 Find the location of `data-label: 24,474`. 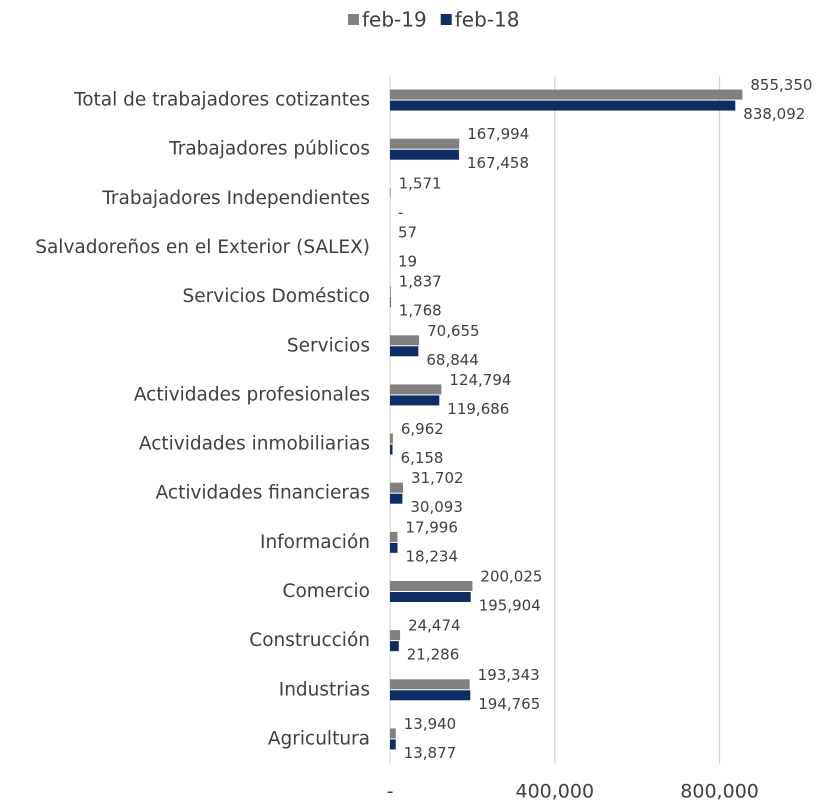

data-label: 24,474 is located at coordinates (434, 626).